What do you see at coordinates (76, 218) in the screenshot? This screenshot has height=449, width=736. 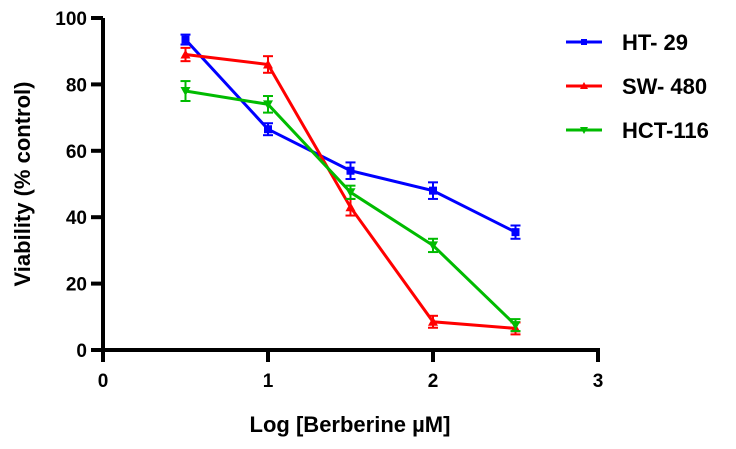 I see `y-tick-label: 40` at bounding box center [76, 218].